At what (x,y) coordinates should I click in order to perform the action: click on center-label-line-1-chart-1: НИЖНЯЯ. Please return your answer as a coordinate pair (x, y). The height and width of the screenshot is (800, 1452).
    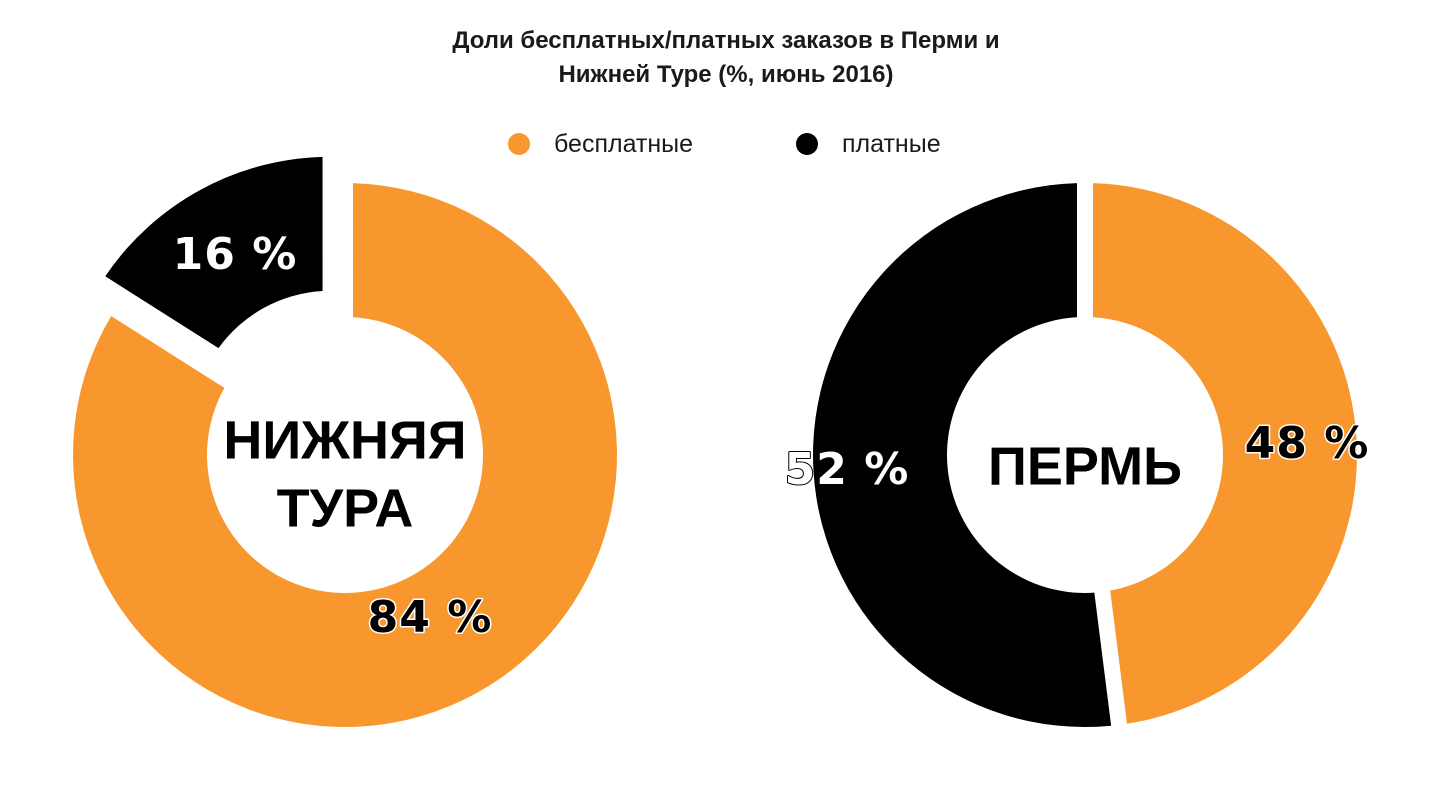
    Looking at the image, I should click on (344, 440).